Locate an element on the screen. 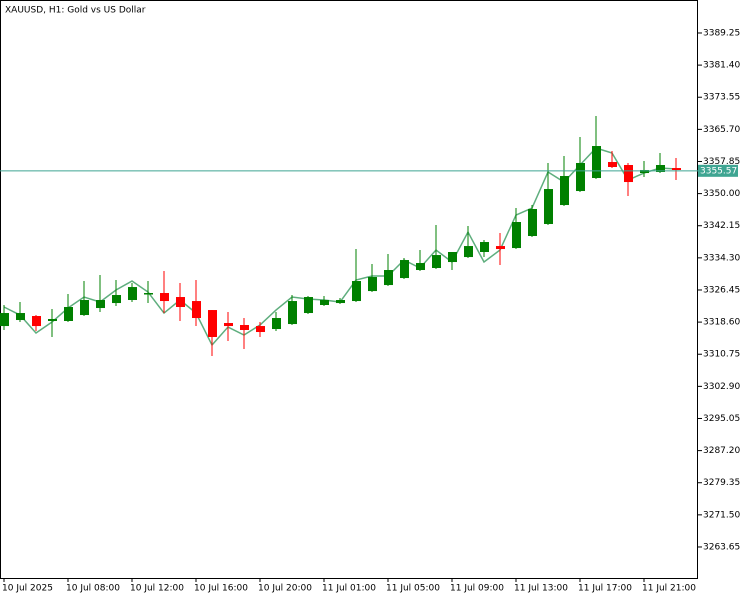  y-tick-label: 3357.85 is located at coordinates (721, 162).